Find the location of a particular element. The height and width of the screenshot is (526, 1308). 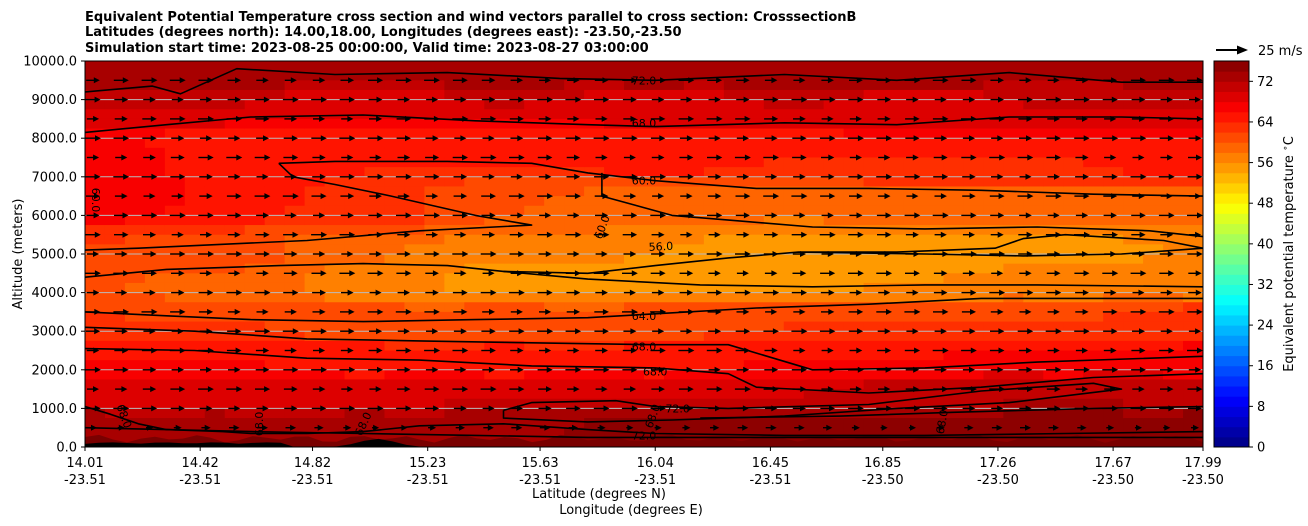

colorbar-tick-label: 72 is located at coordinates (1265, 82).